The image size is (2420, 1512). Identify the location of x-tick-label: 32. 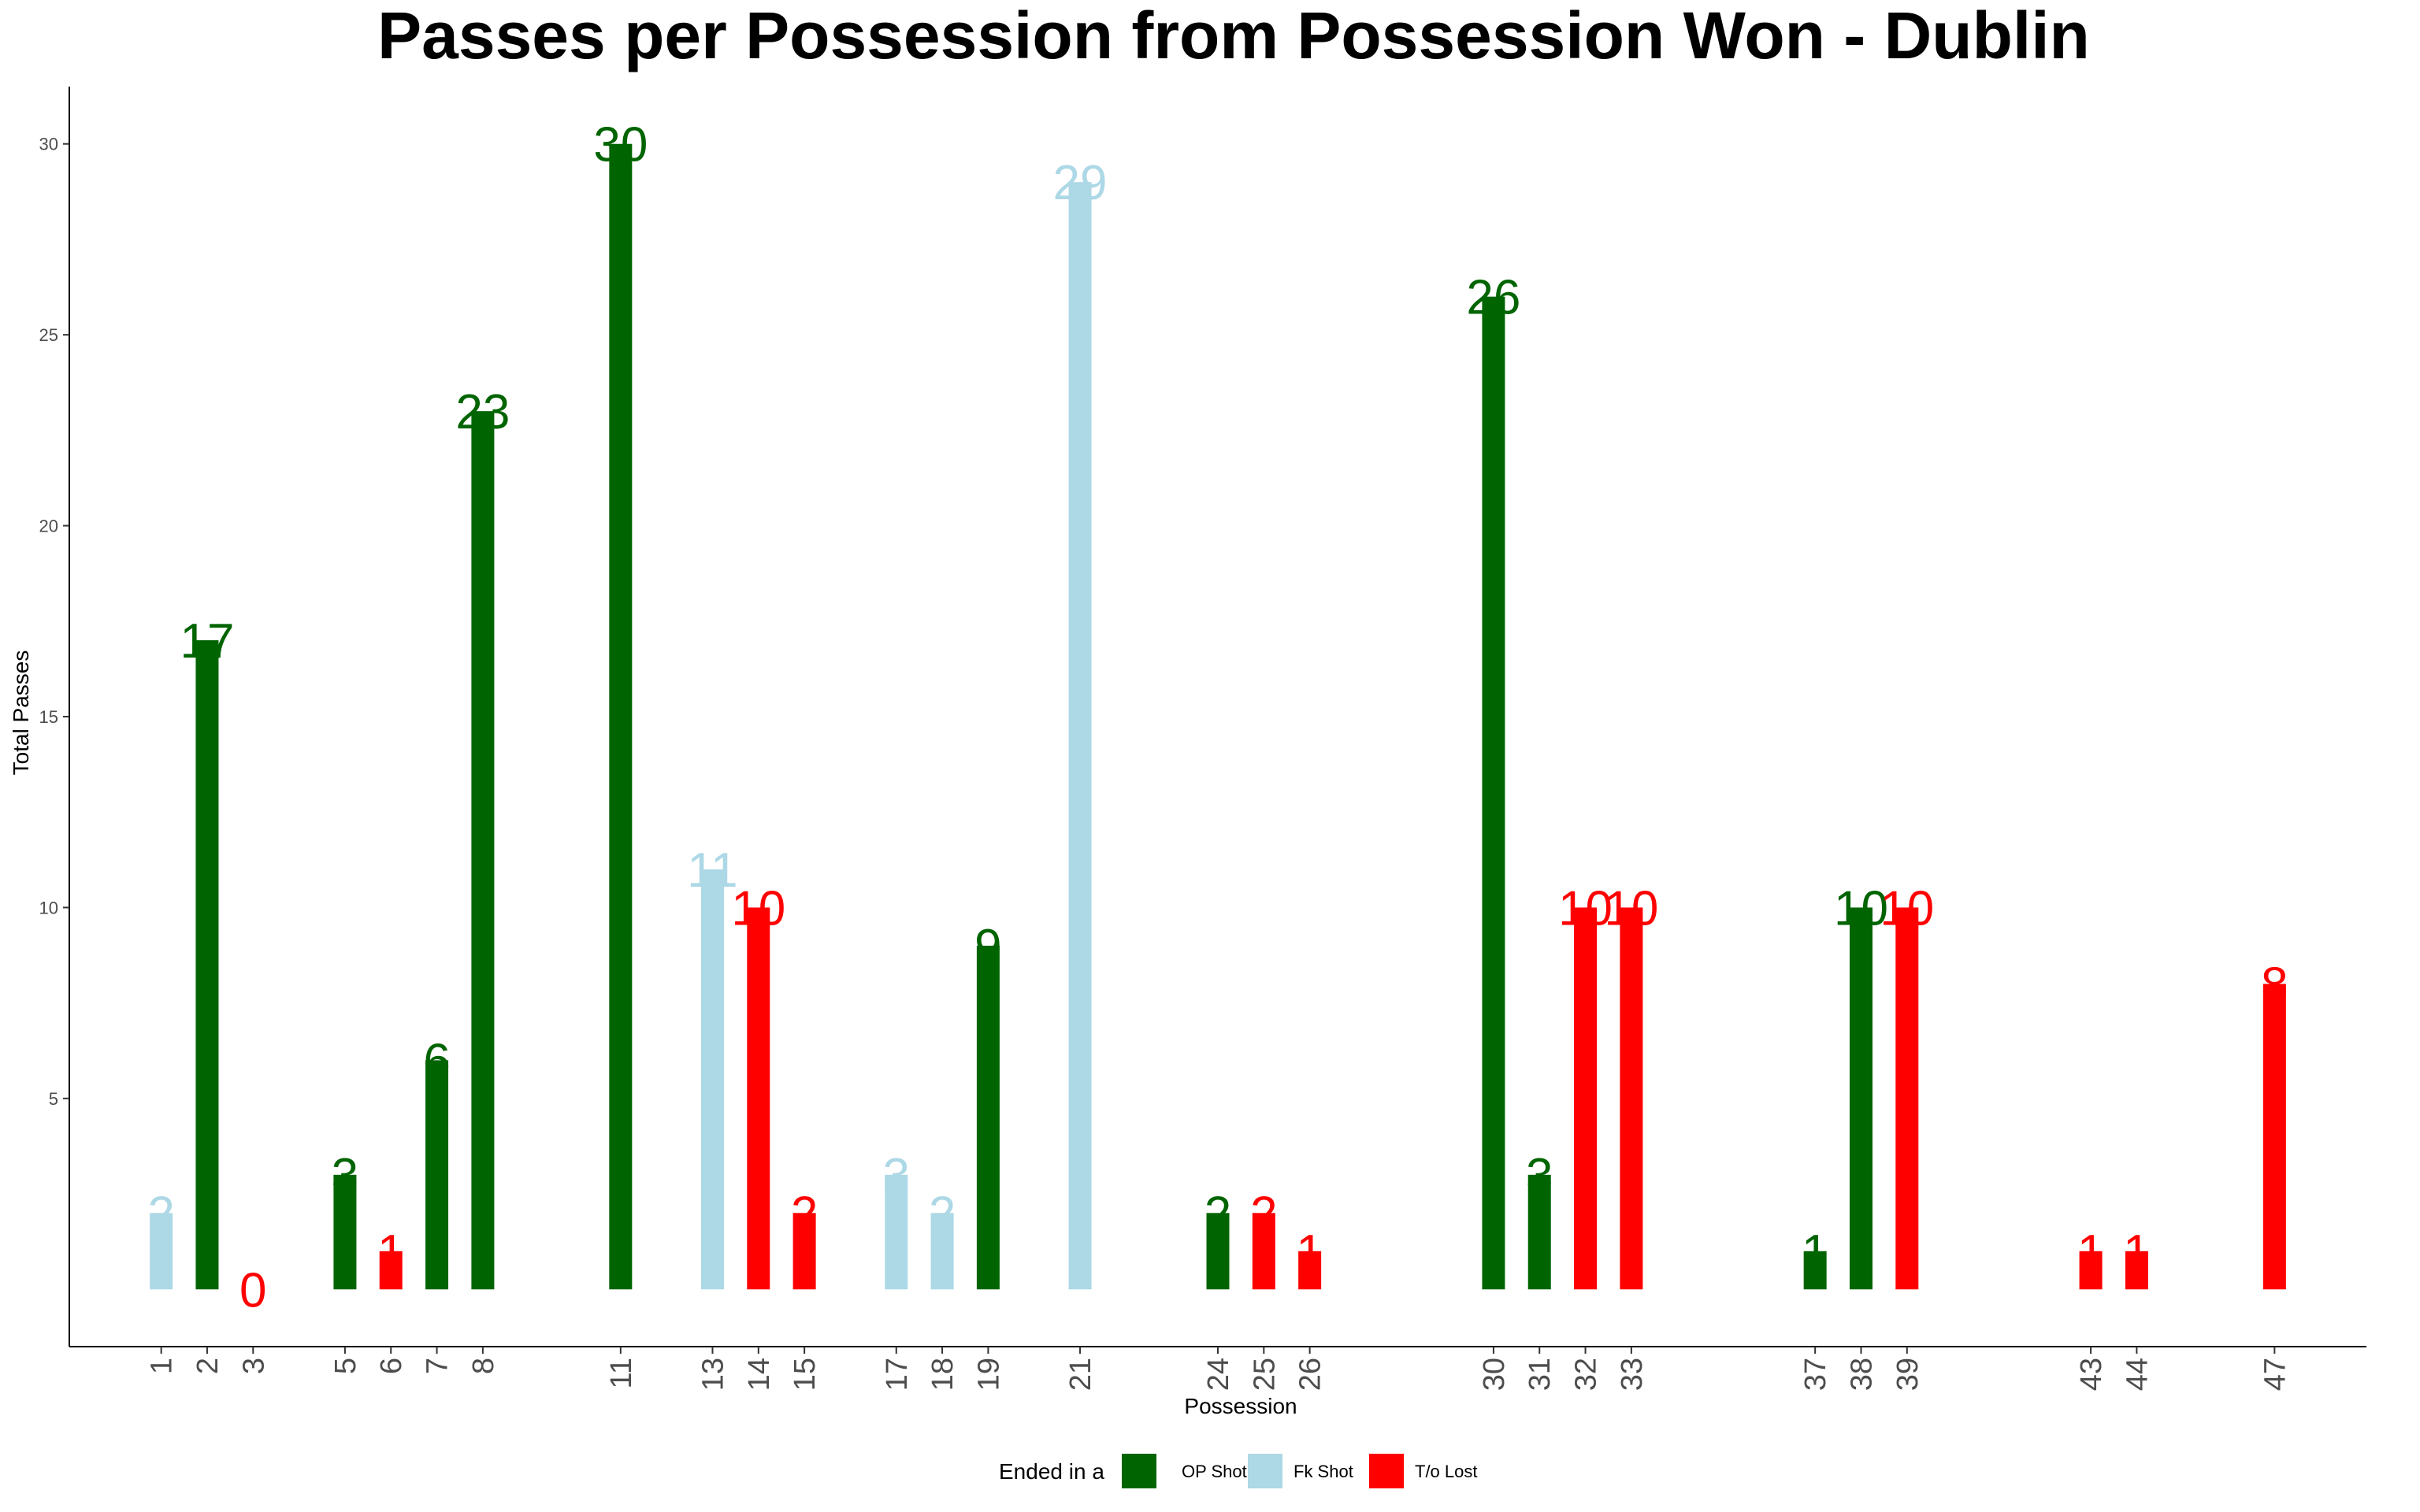
(1586, 1374).